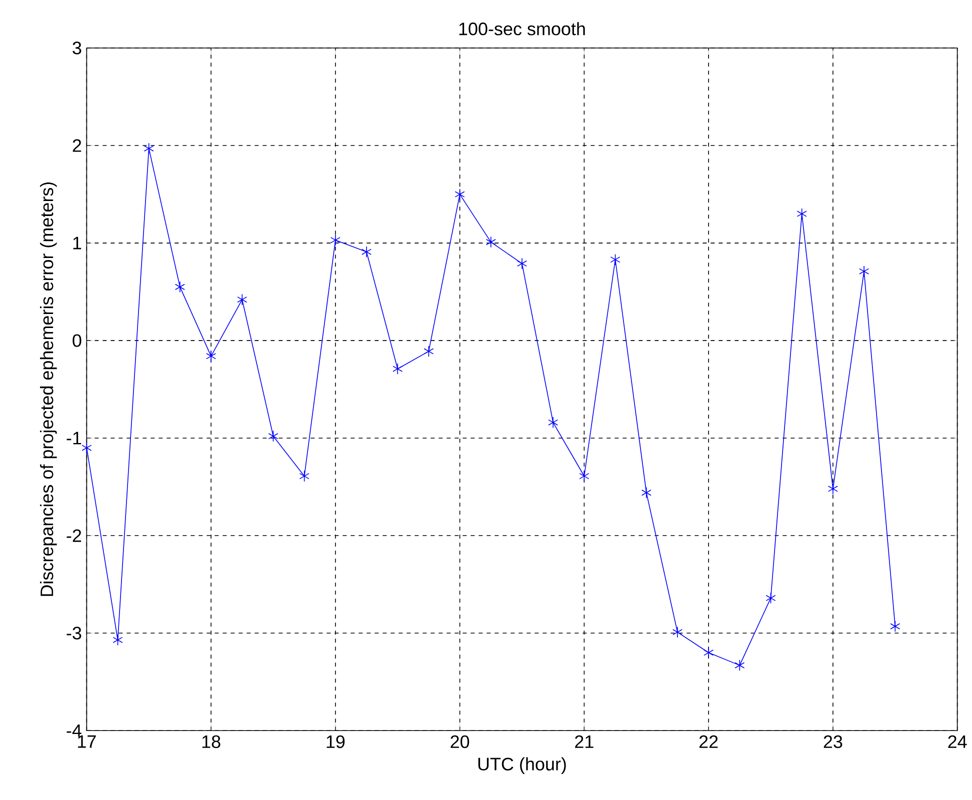  Describe the element at coordinates (74, 438) in the screenshot. I see `y-tick-label: -1` at that location.